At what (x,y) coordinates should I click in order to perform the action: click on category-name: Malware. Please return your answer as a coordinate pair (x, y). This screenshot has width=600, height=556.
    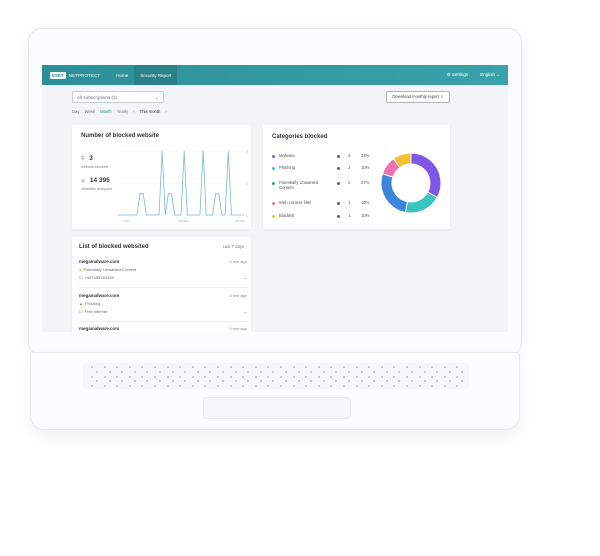
    Looking at the image, I should click on (287, 155).